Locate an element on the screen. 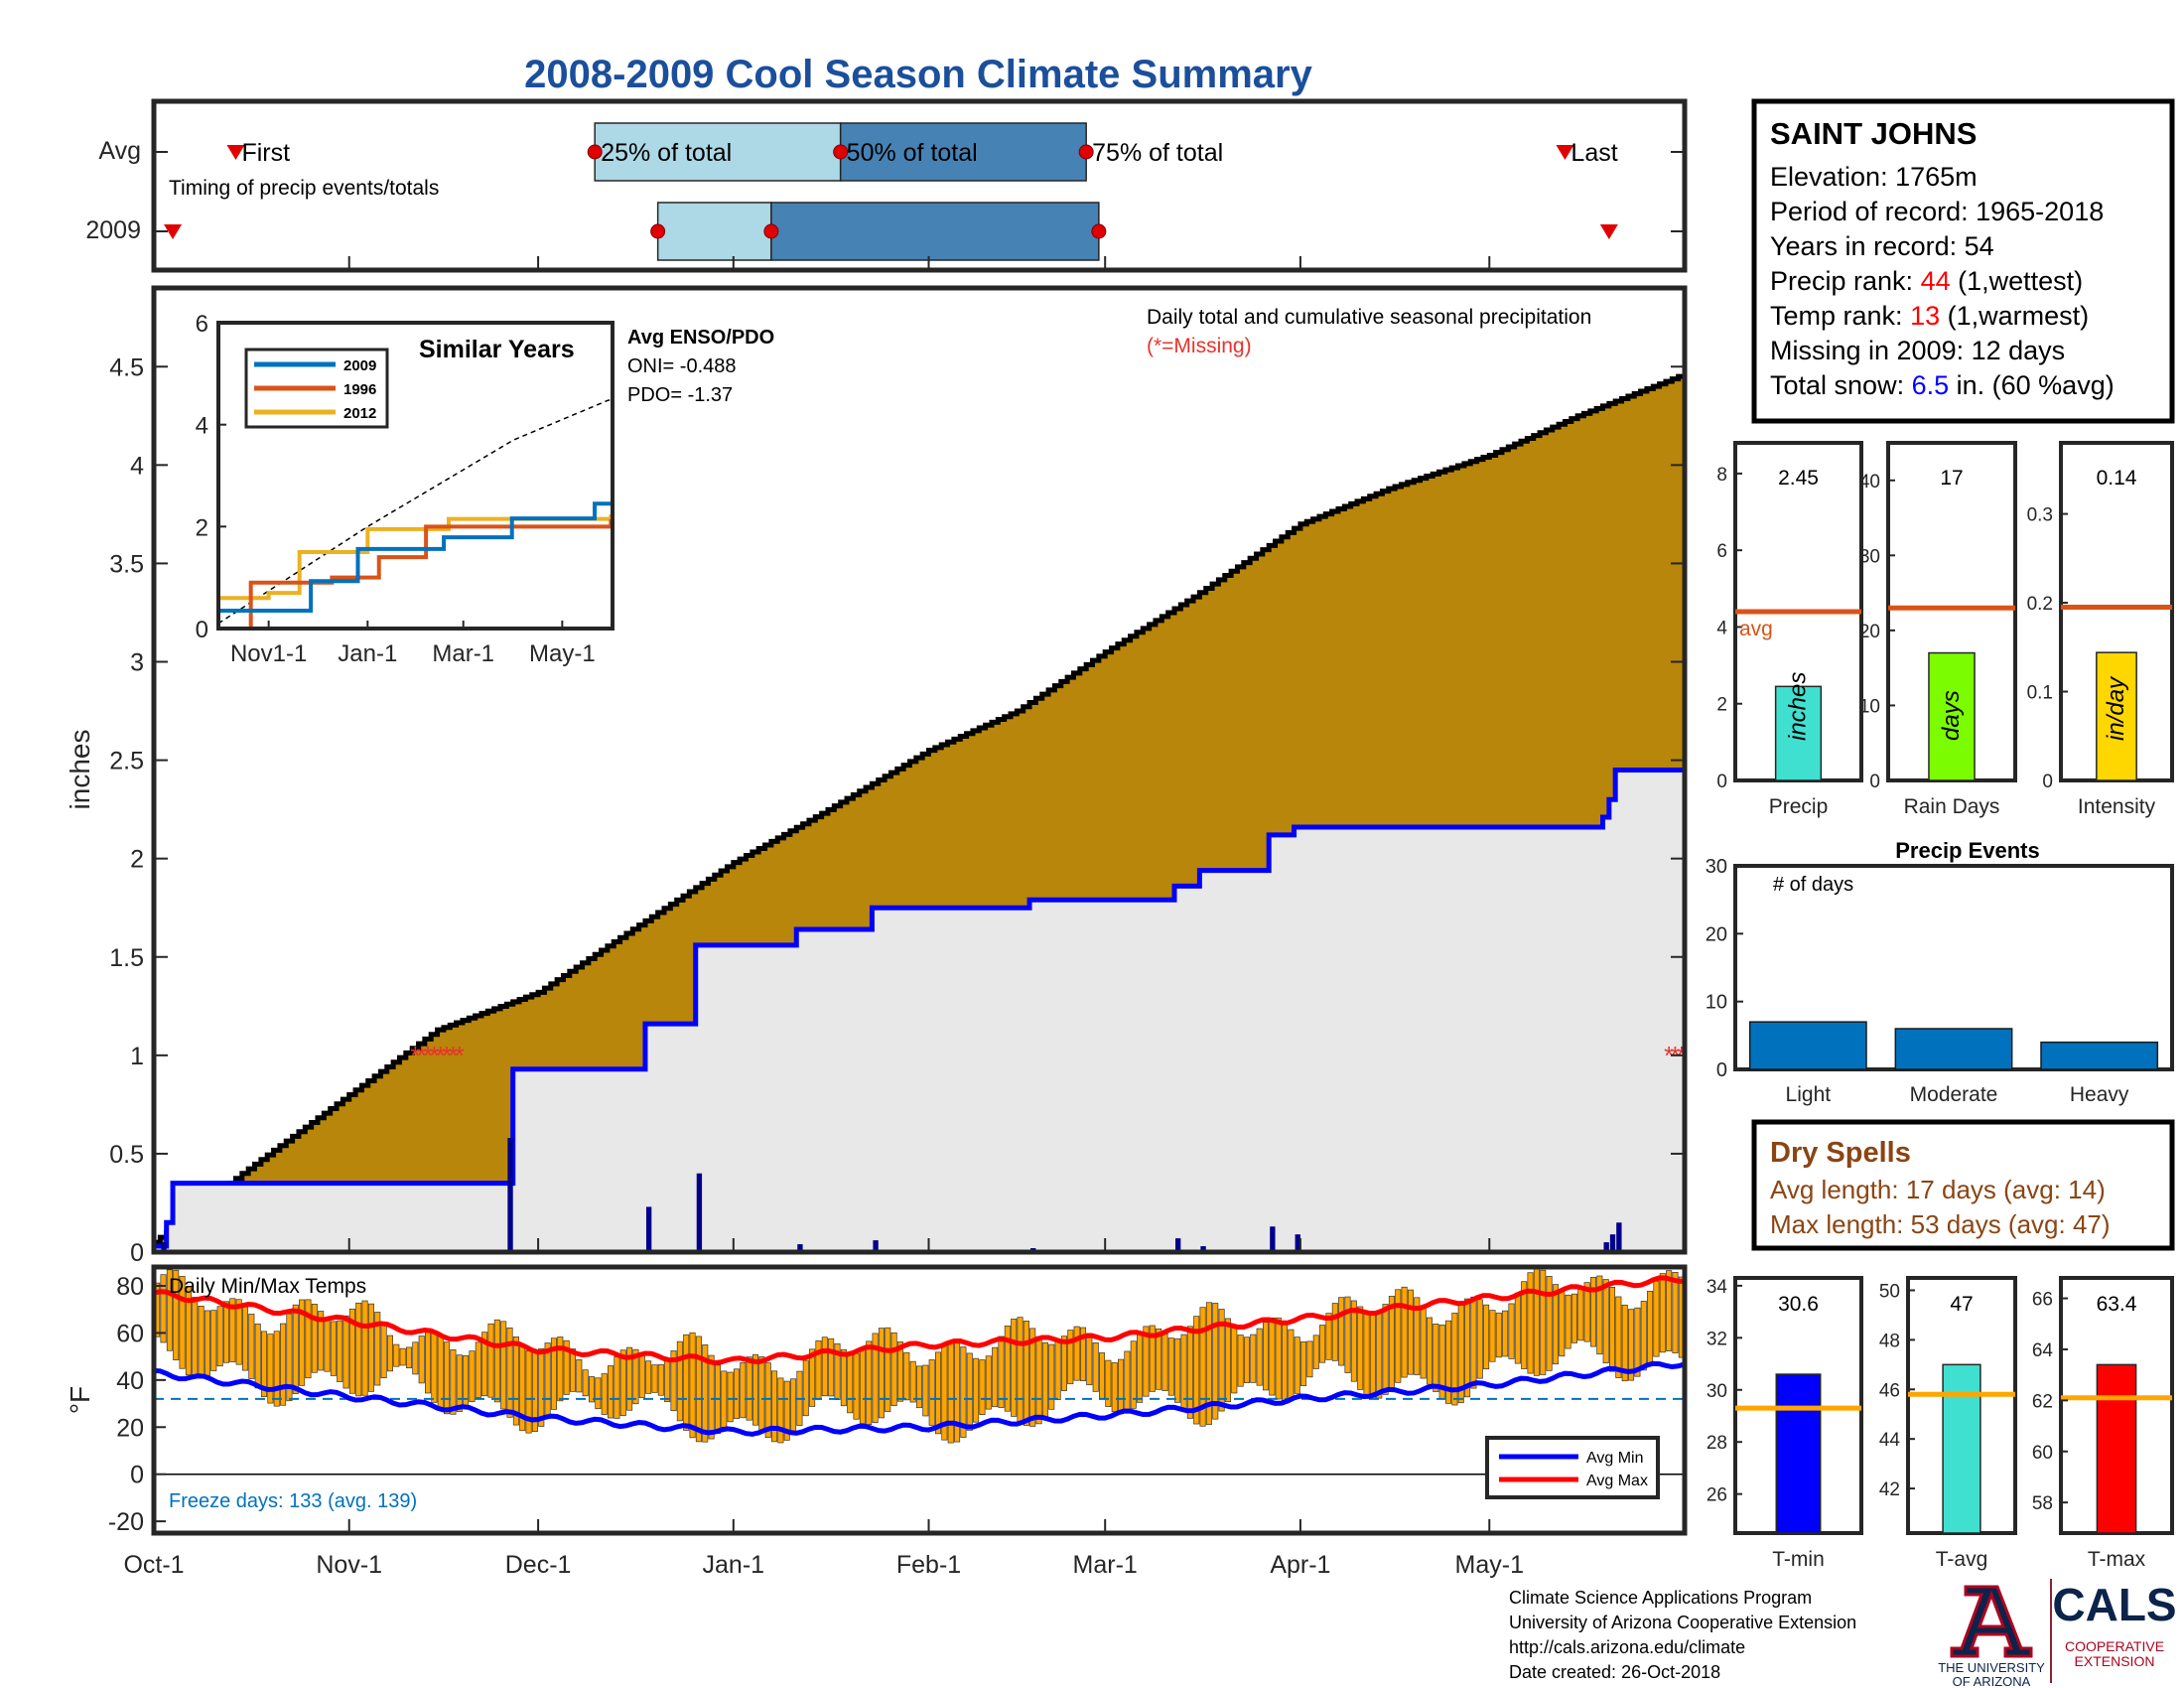 The image size is (2184, 1688). ua-a-icon is located at coordinates (1991, 1621).